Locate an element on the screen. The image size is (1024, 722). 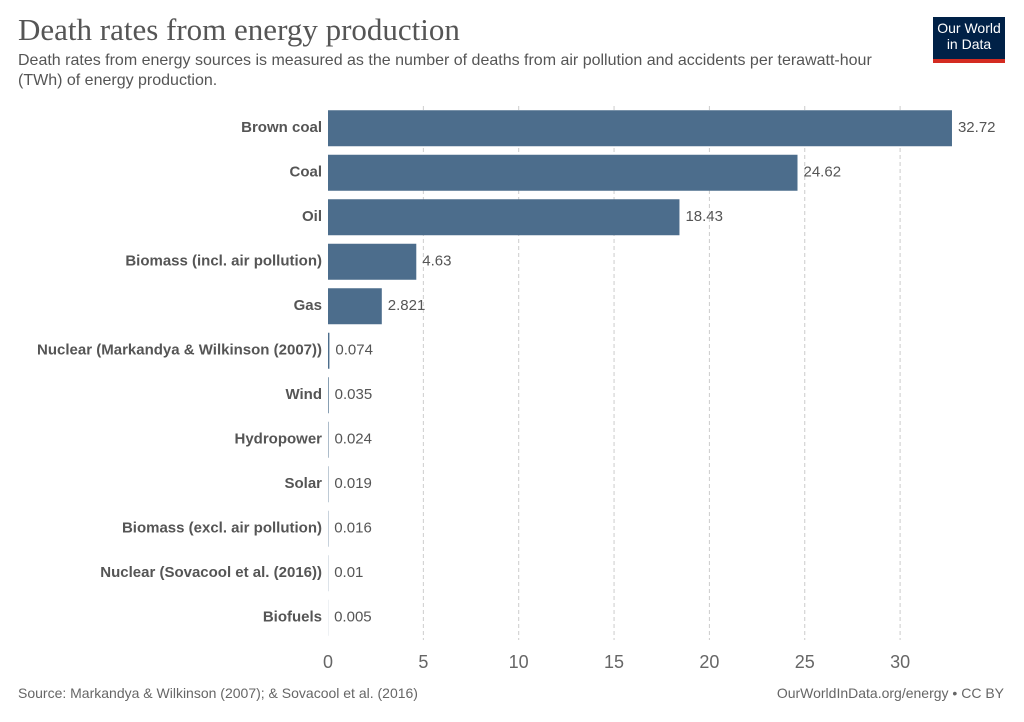
logo-line: Our World is located at coordinates (969, 28).